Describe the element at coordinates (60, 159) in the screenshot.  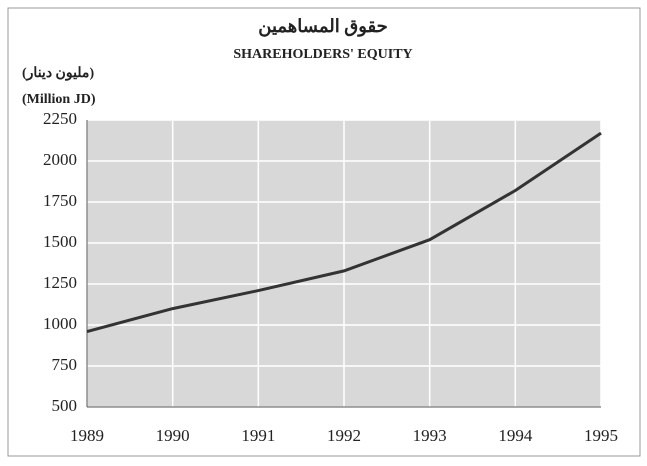
I see `y-tick-label: 2000` at that location.